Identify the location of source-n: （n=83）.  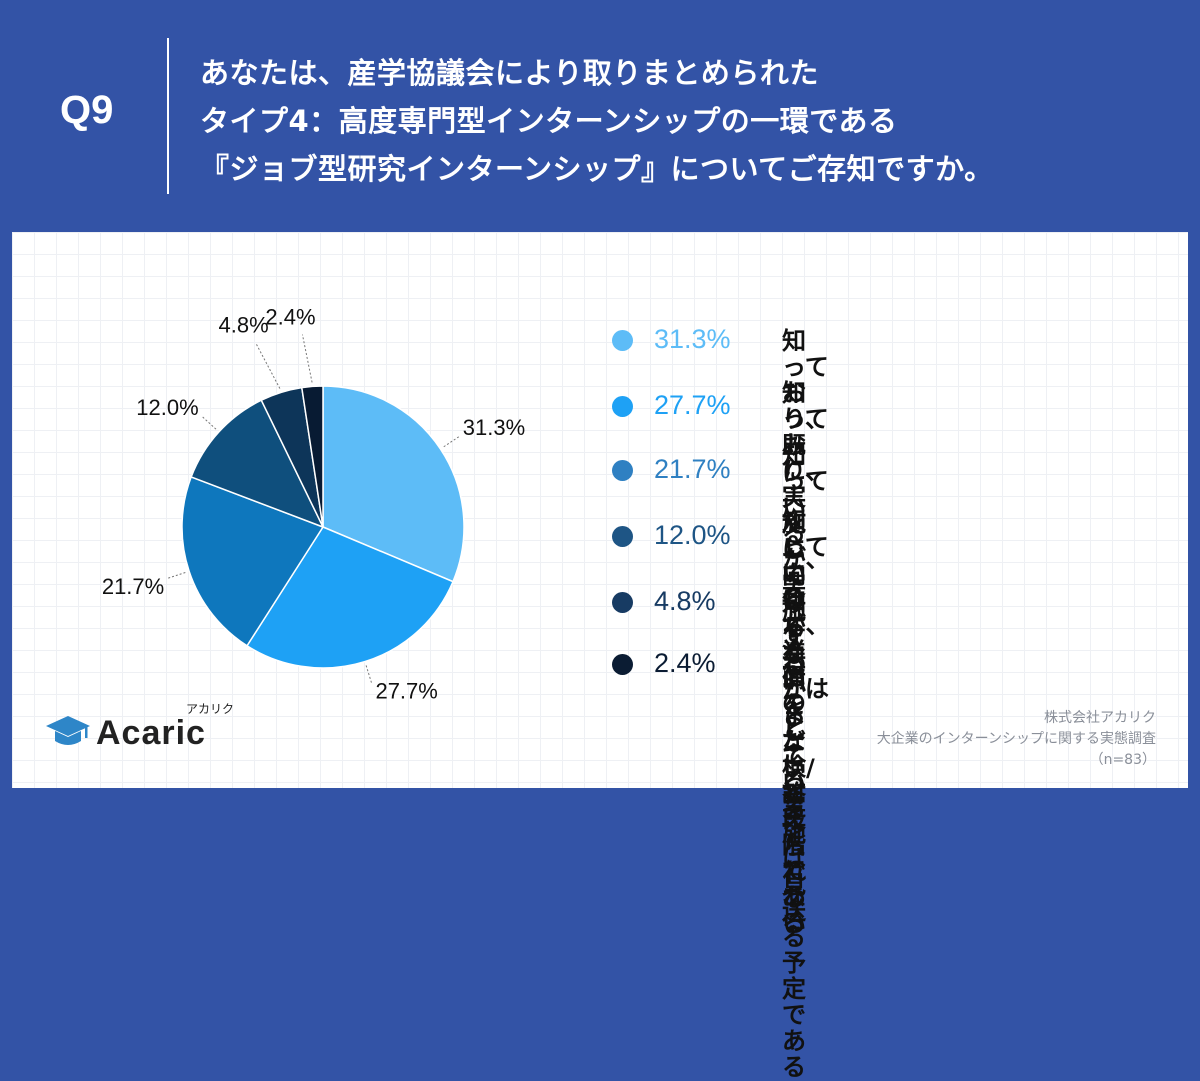
(1122, 760).